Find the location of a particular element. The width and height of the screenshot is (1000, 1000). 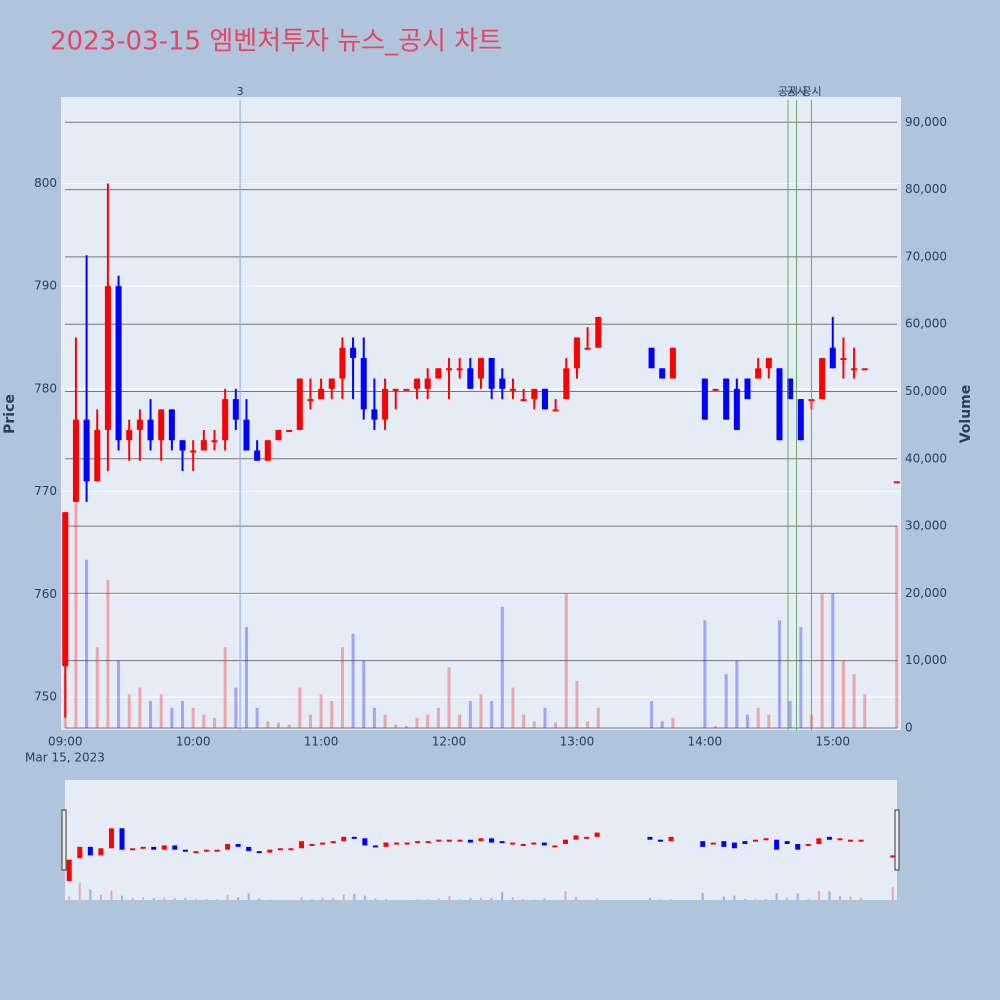

slider-handle-right is located at coordinates (897, 840).